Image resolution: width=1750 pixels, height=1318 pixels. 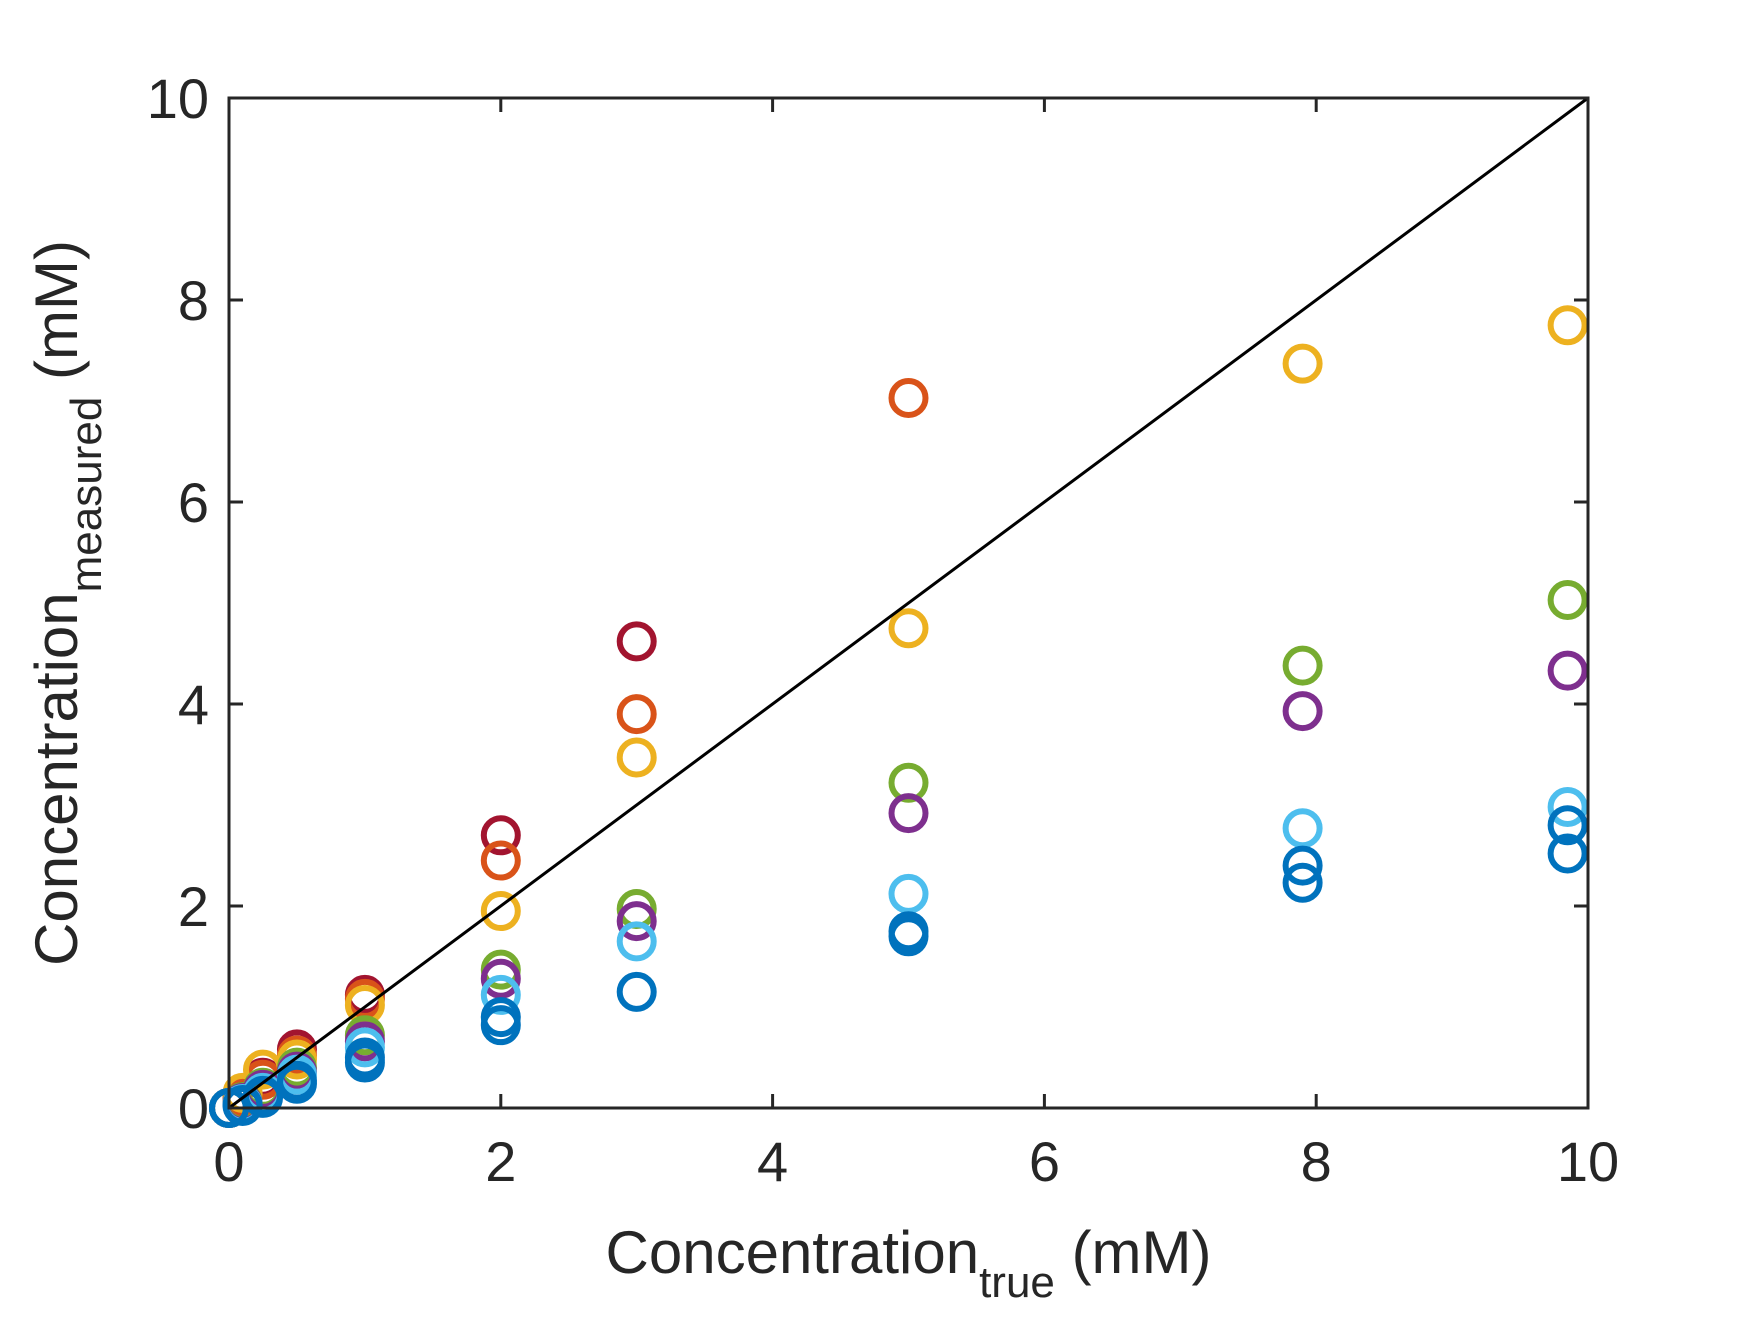 I want to click on x-axis-label: Concentrationtrue (mM), so click(x=909, y=1263).